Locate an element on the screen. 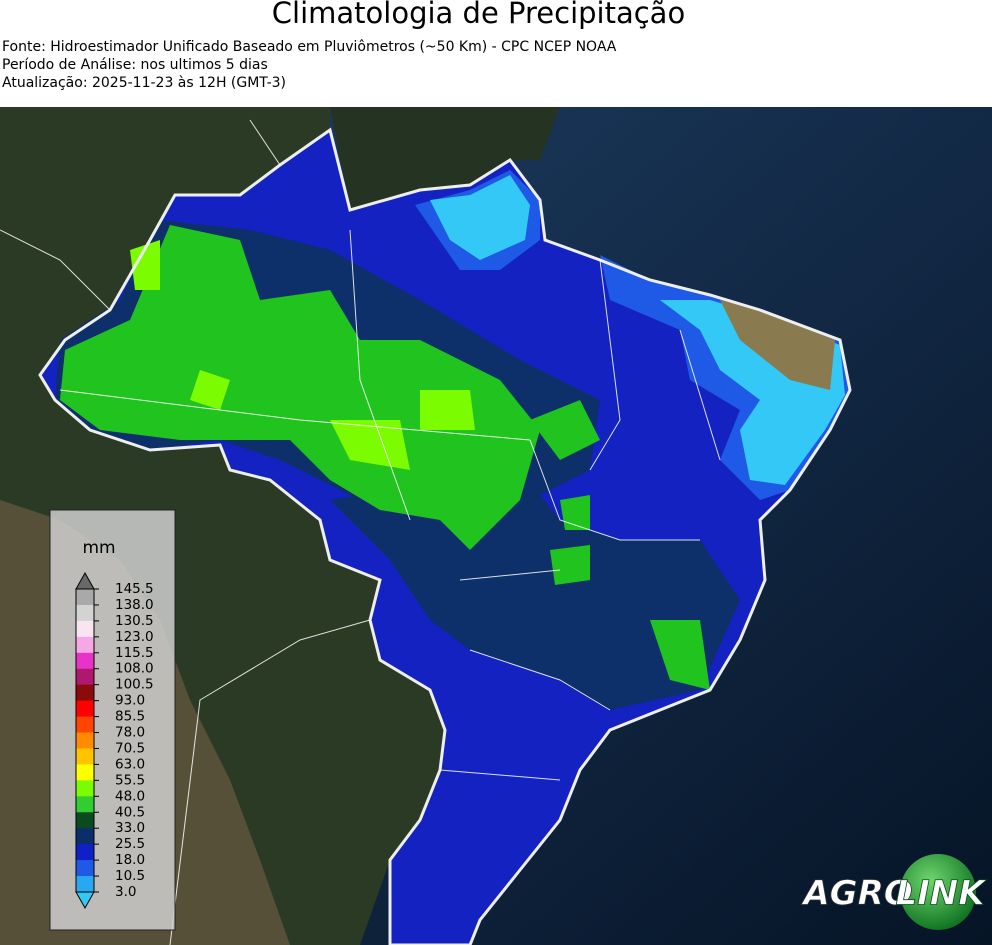 This screenshot has height=945, width=992. legend-unit: mm is located at coordinates (98, 548).